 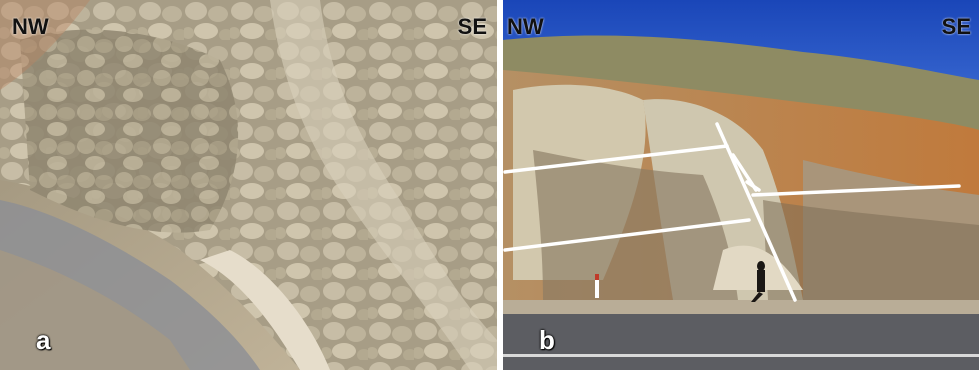 I want to click on panel-letter-a: a, so click(x=43, y=340).